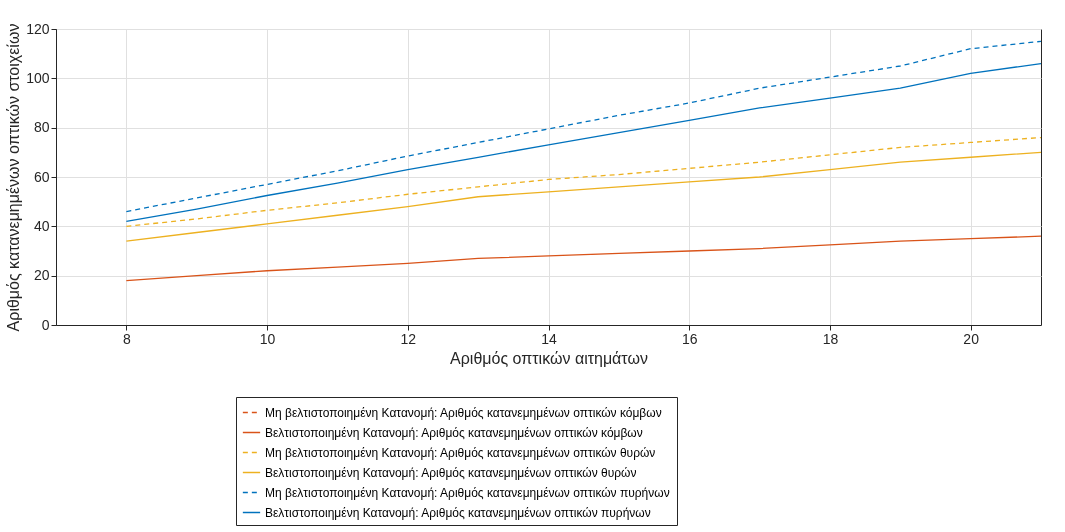 The image size is (1065, 532). I want to click on y-tick-label: 0, so click(45, 324).